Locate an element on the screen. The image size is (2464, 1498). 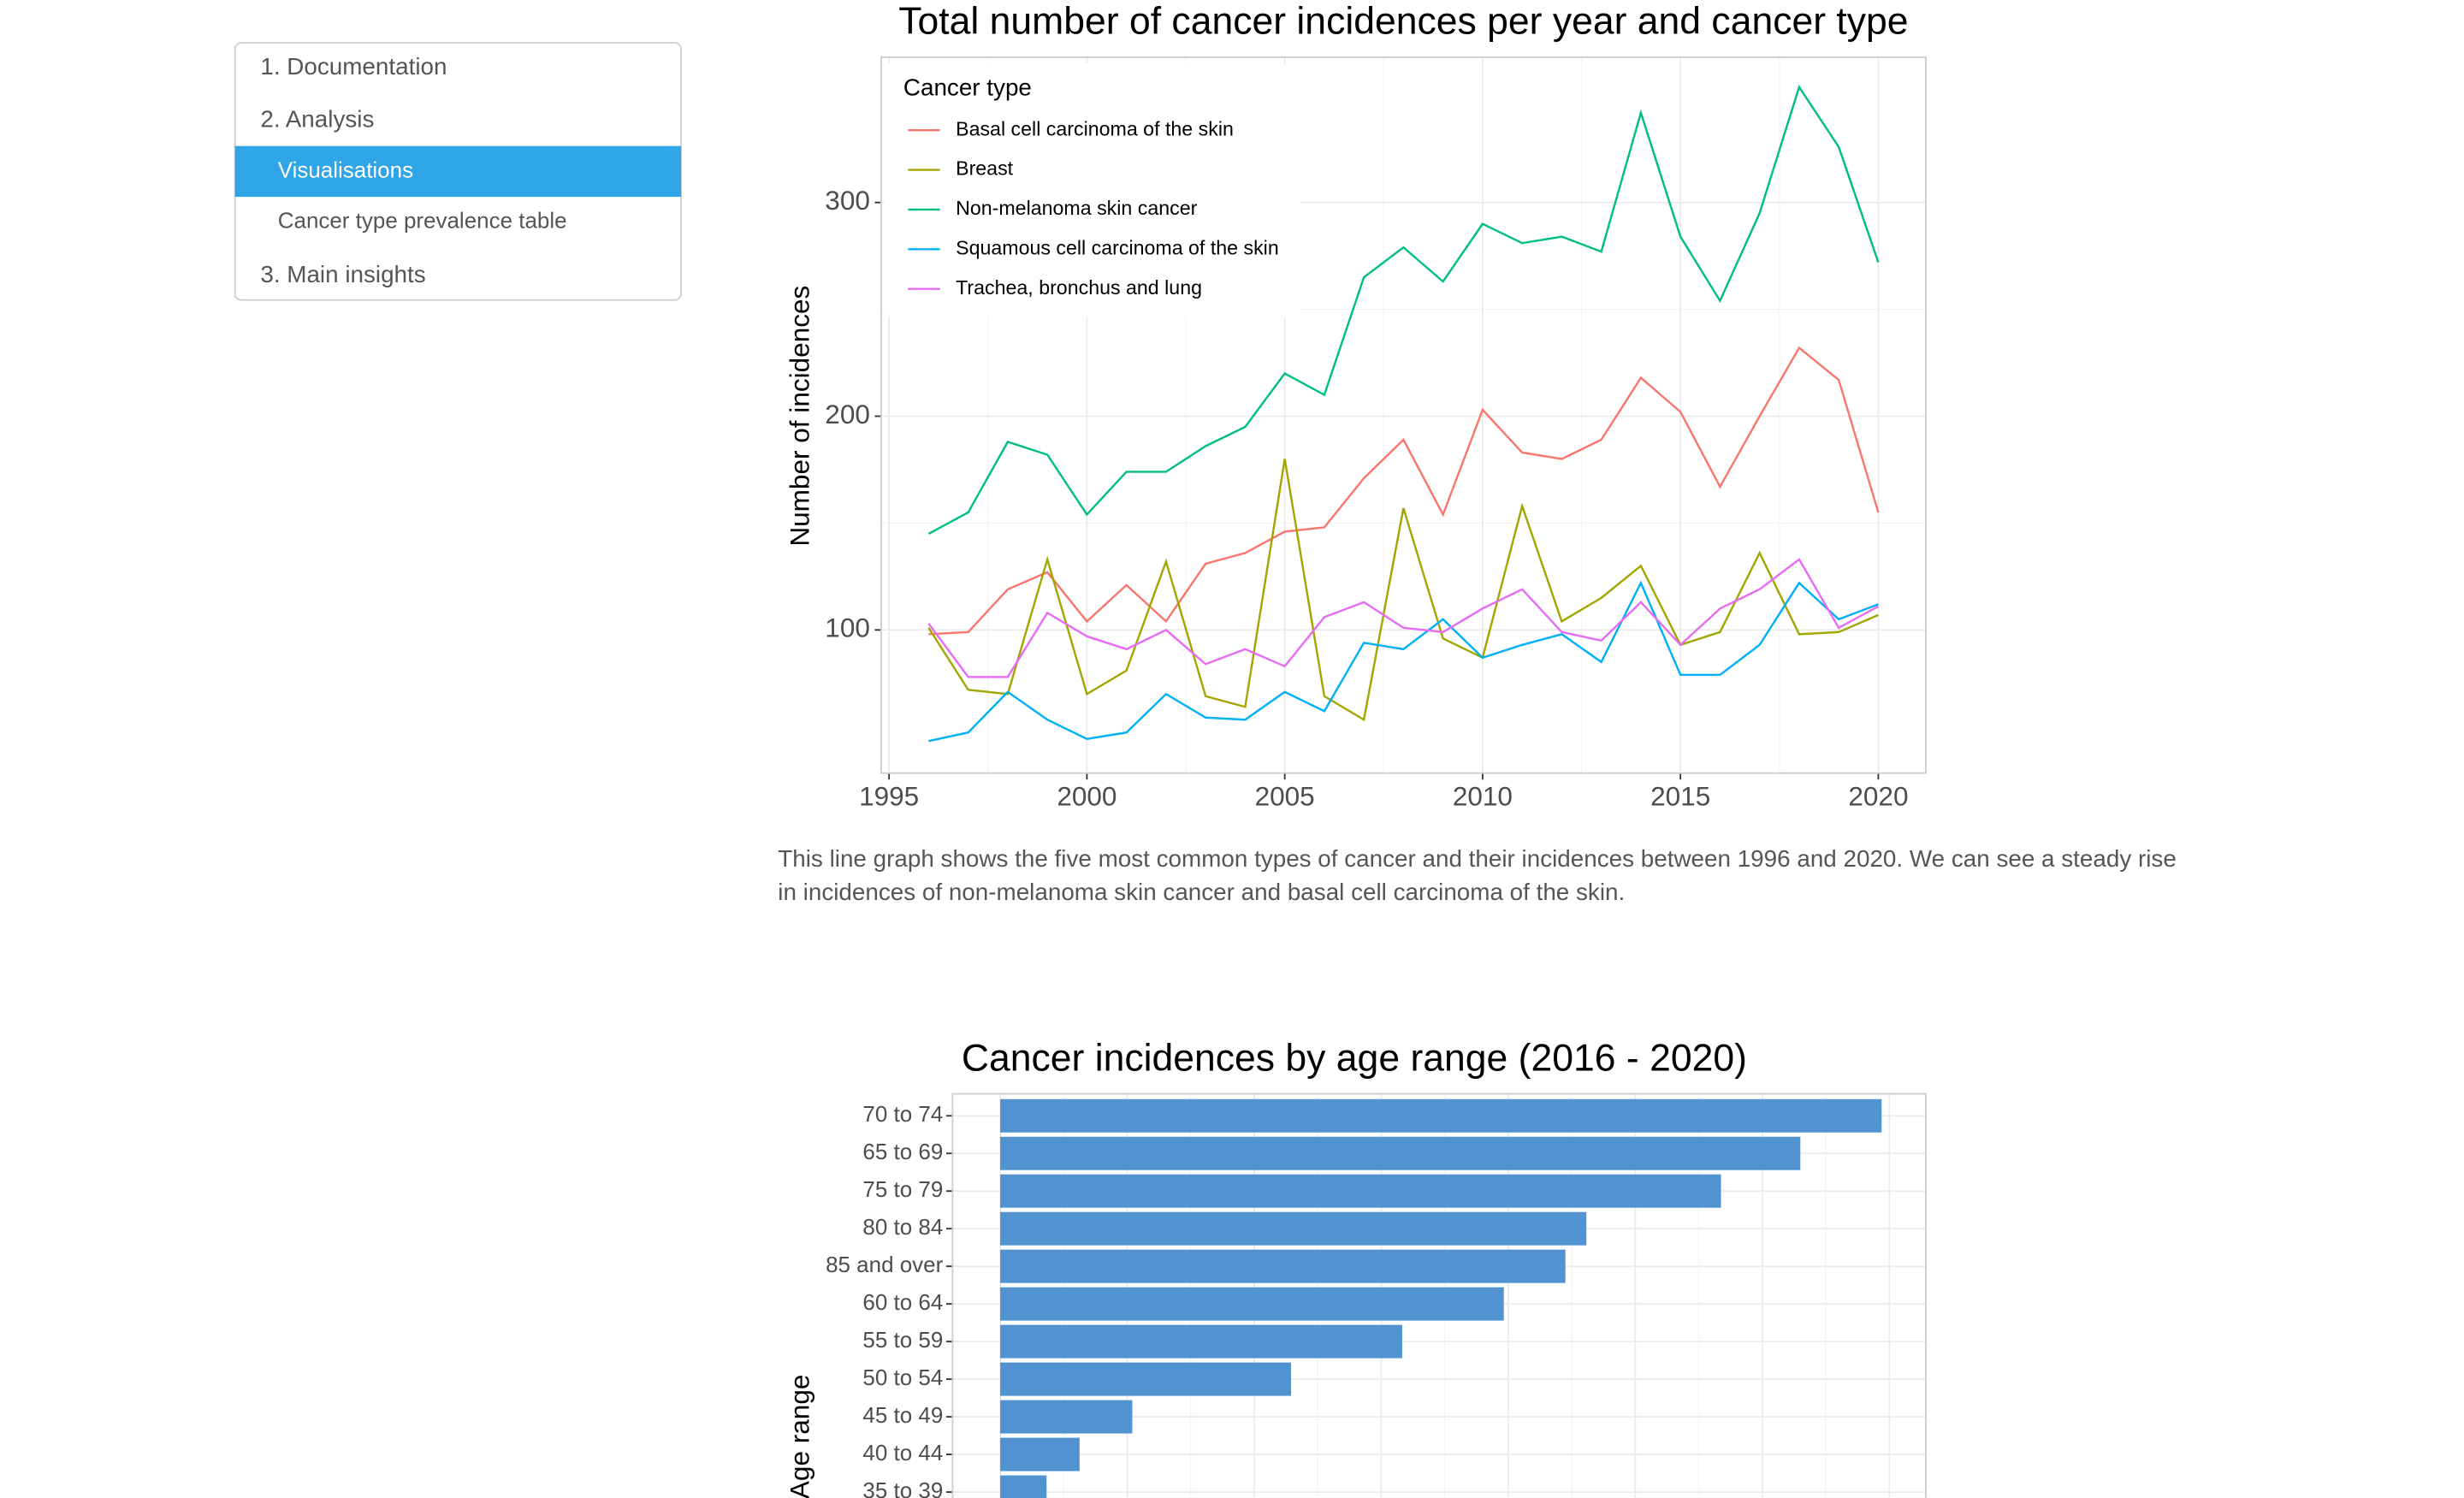
x-tick-label: 2020 is located at coordinates (1878, 796).